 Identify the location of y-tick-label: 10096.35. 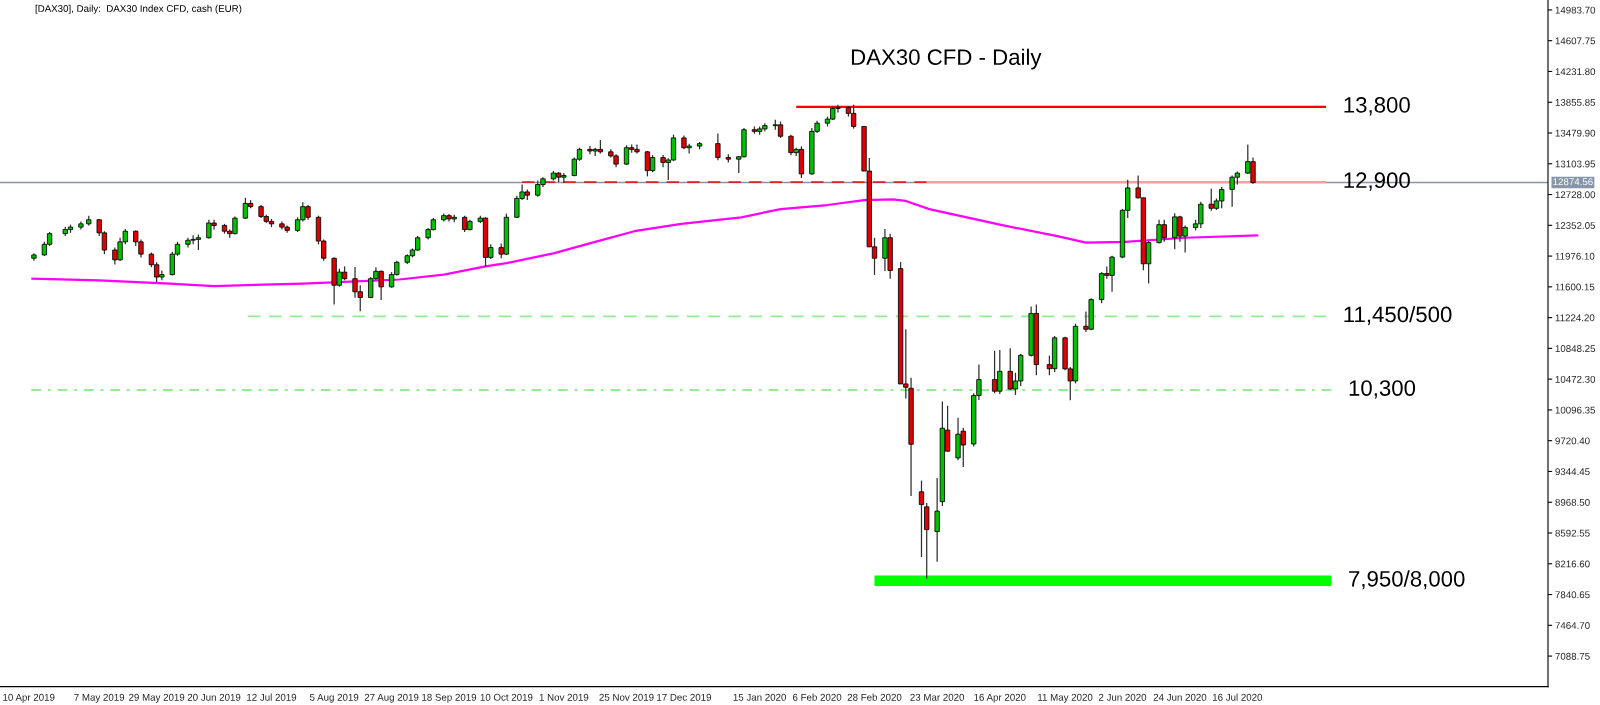
(1575, 410).